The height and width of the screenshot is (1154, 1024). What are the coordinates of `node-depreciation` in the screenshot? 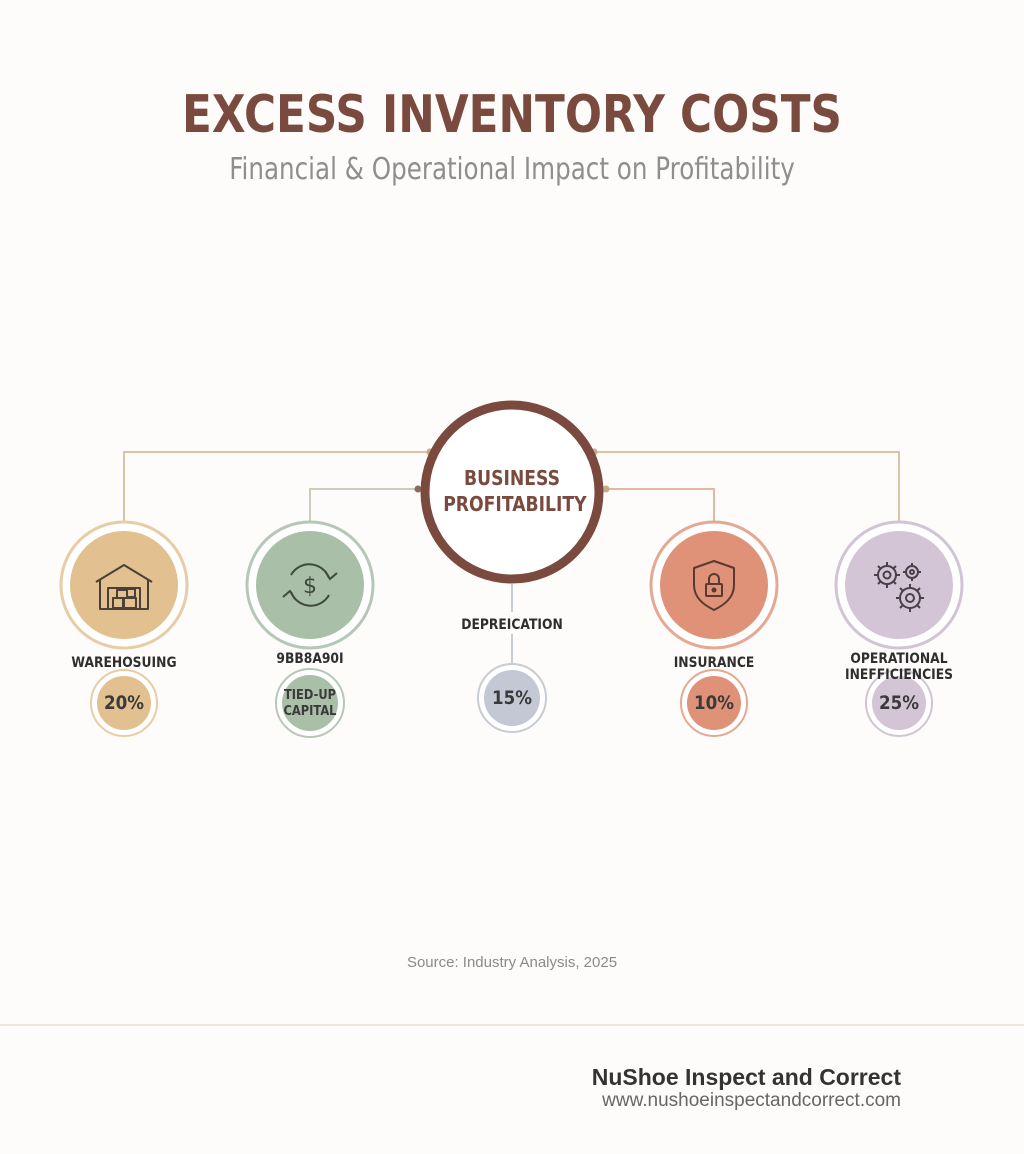 It's located at (512, 698).